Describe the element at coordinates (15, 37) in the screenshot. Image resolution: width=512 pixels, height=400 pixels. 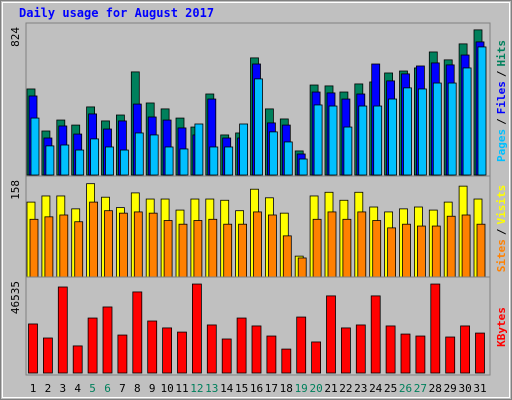
I see `y-tick-label: 824` at that location.